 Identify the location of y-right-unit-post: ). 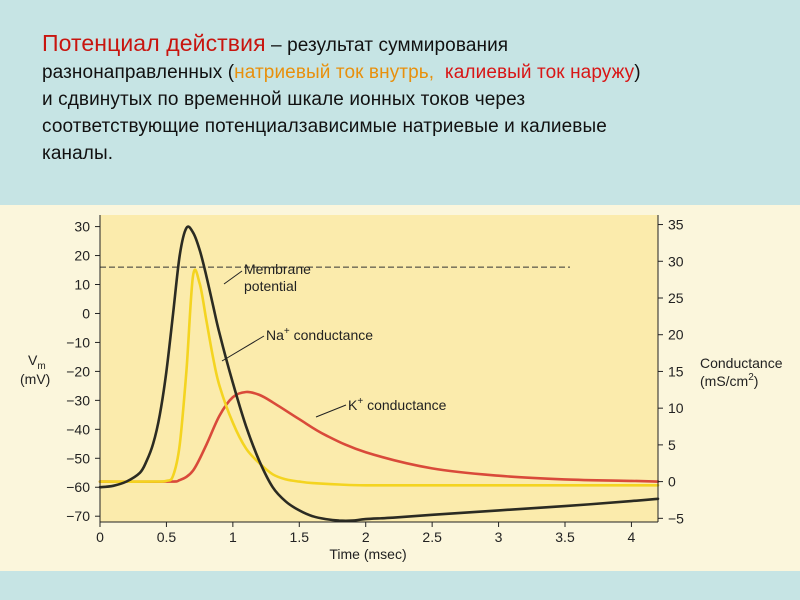
(756, 381).